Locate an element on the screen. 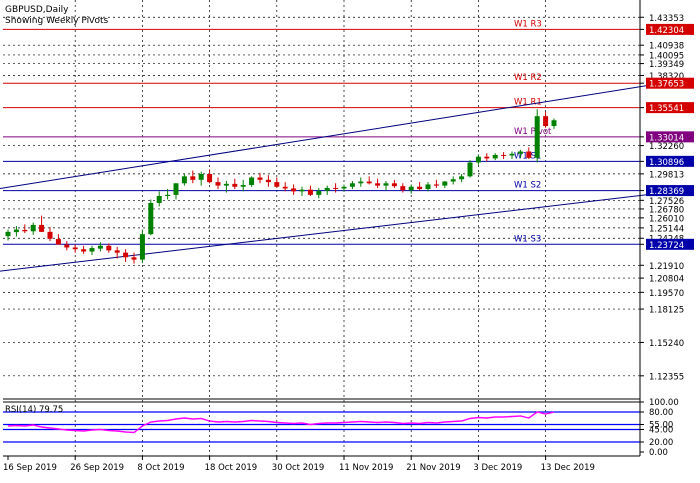 This screenshot has height=483, width=700. price-tick-label: 1.21910 is located at coordinates (666, 267).